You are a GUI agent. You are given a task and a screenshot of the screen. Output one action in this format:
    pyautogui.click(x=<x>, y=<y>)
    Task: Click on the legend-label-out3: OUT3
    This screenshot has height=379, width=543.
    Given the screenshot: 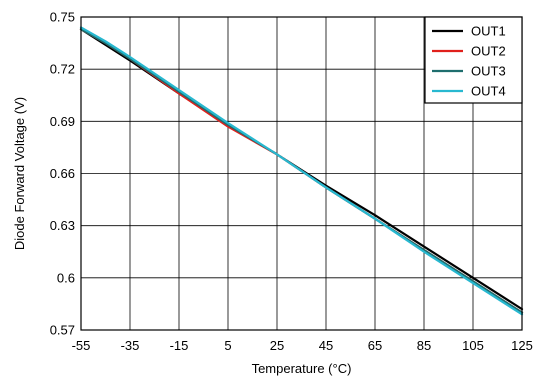 What is the action you would take?
    pyautogui.click(x=488, y=71)
    